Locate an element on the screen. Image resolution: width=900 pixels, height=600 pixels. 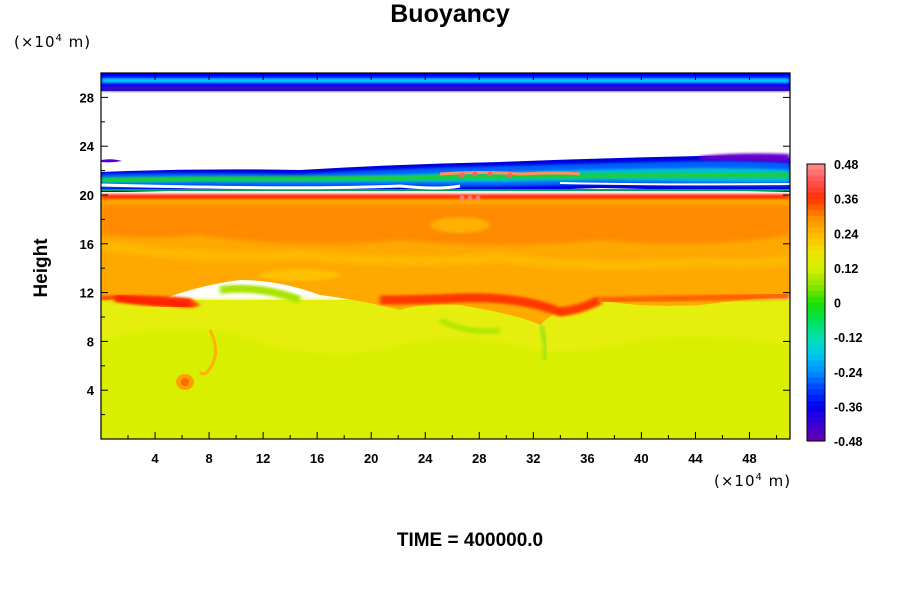
x-tick-label: 20 is located at coordinates (371, 458).